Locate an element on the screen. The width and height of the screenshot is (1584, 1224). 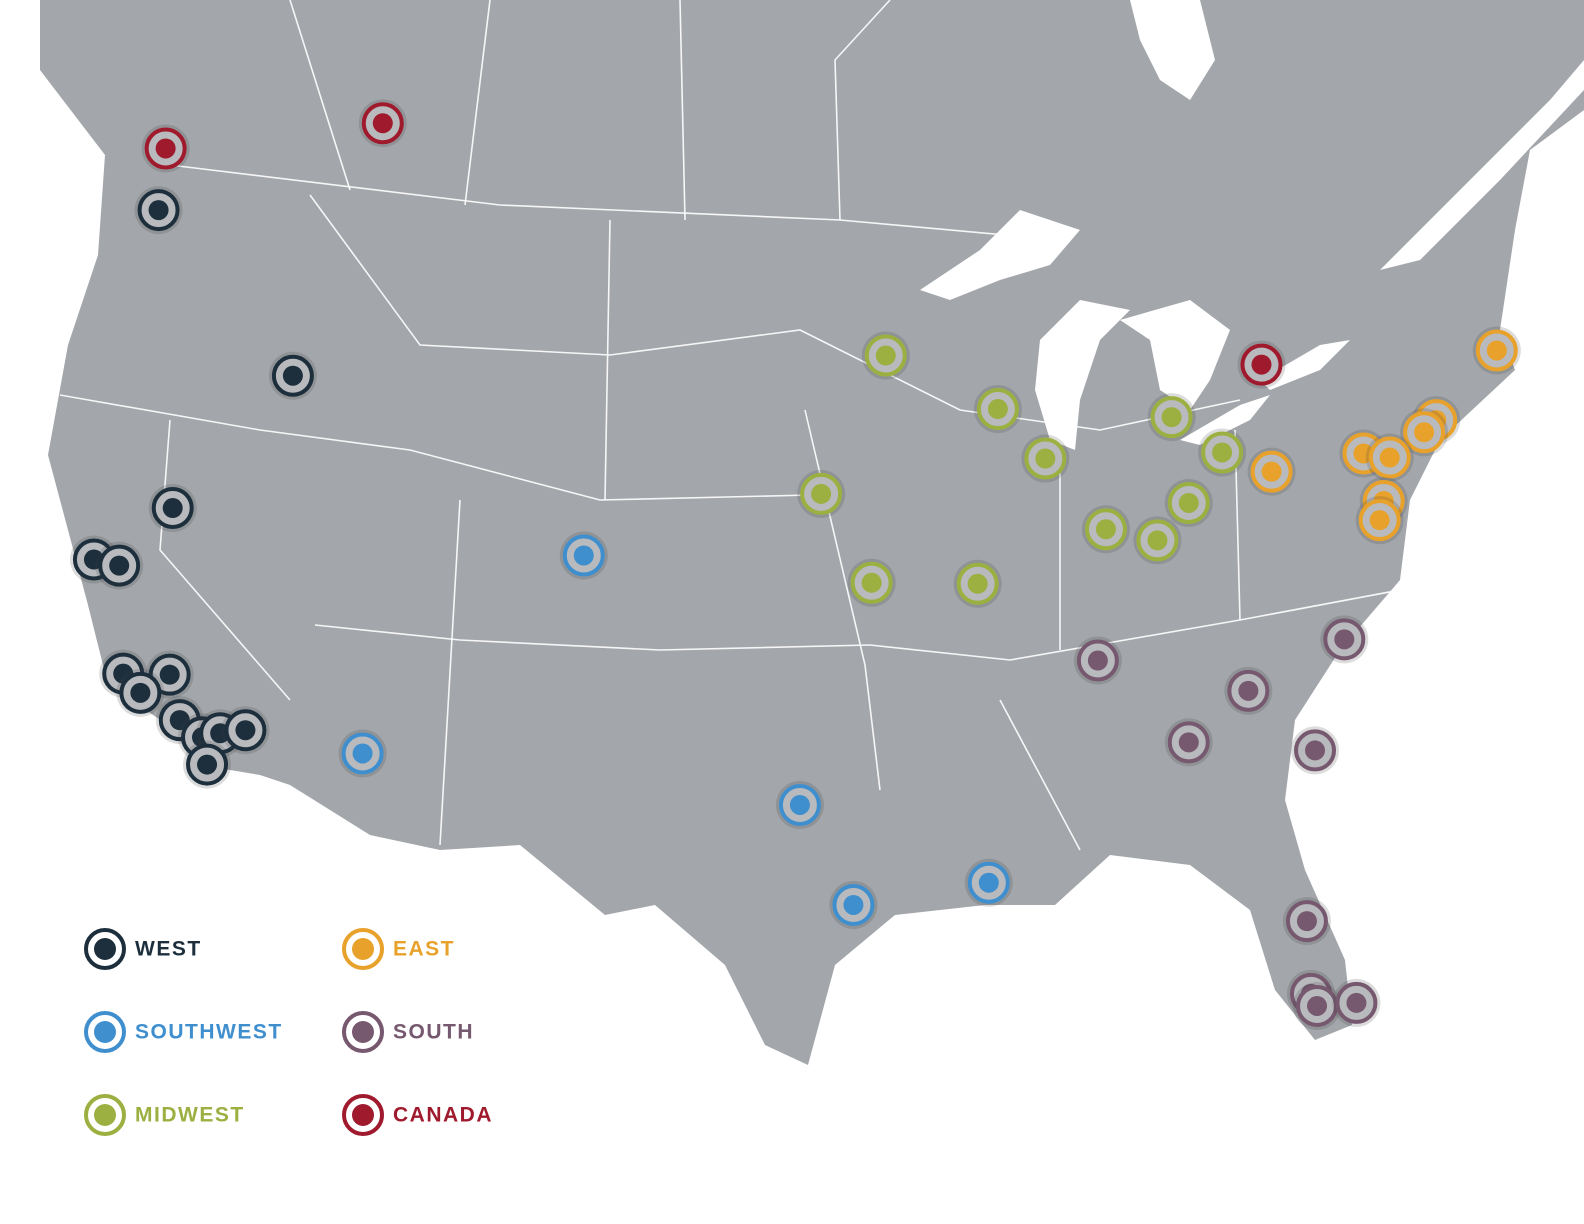
legend-label: WEST is located at coordinates (168, 949).